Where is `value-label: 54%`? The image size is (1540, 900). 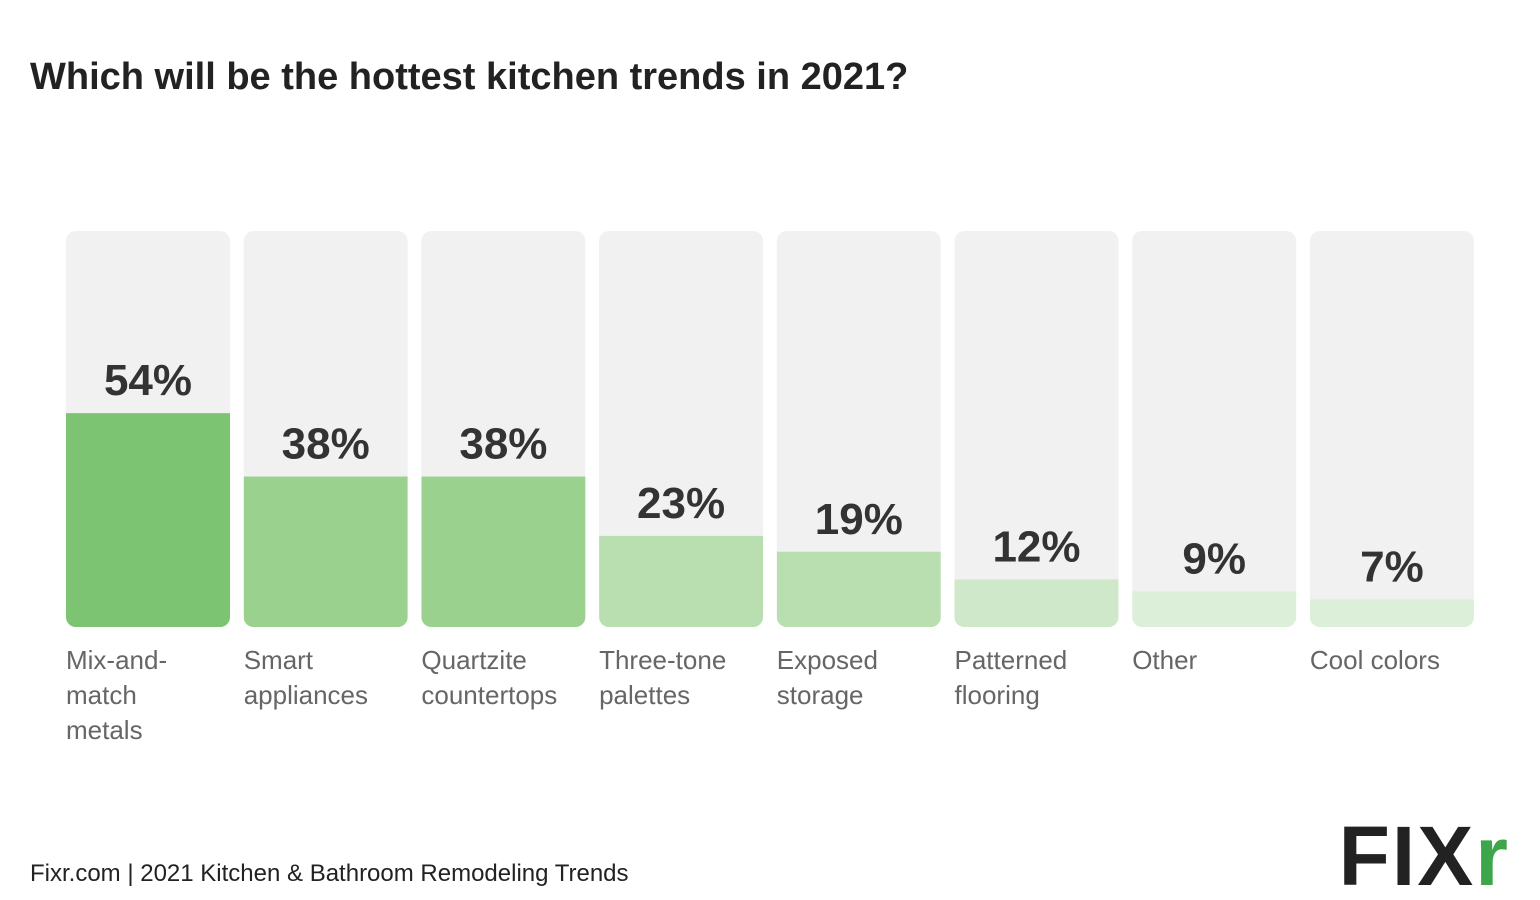 value-label: 54% is located at coordinates (148, 380).